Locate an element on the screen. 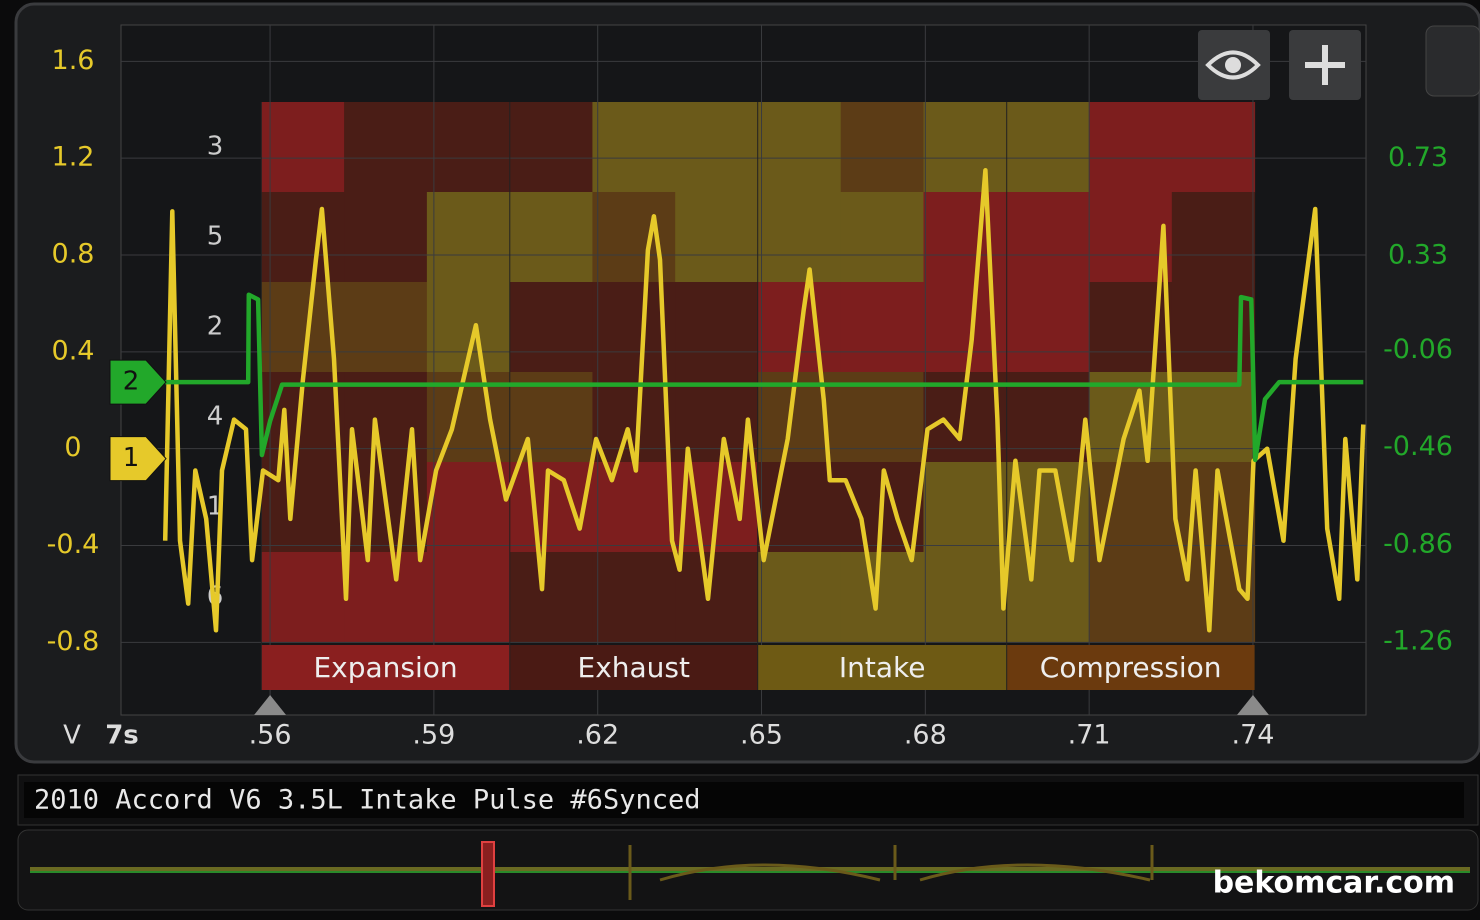  watermark: bekomcar.com is located at coordinates (1334, 883).